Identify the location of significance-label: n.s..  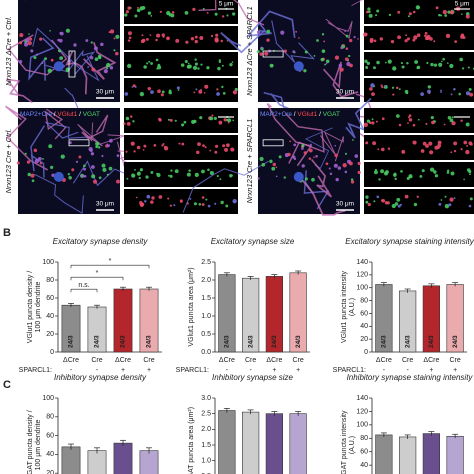
(83, 285).